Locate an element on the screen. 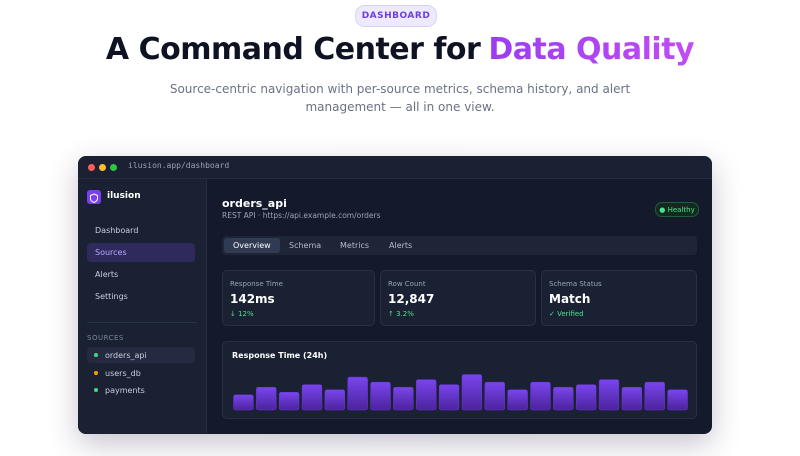  tab: Schema is located at coordinates (305, 245).